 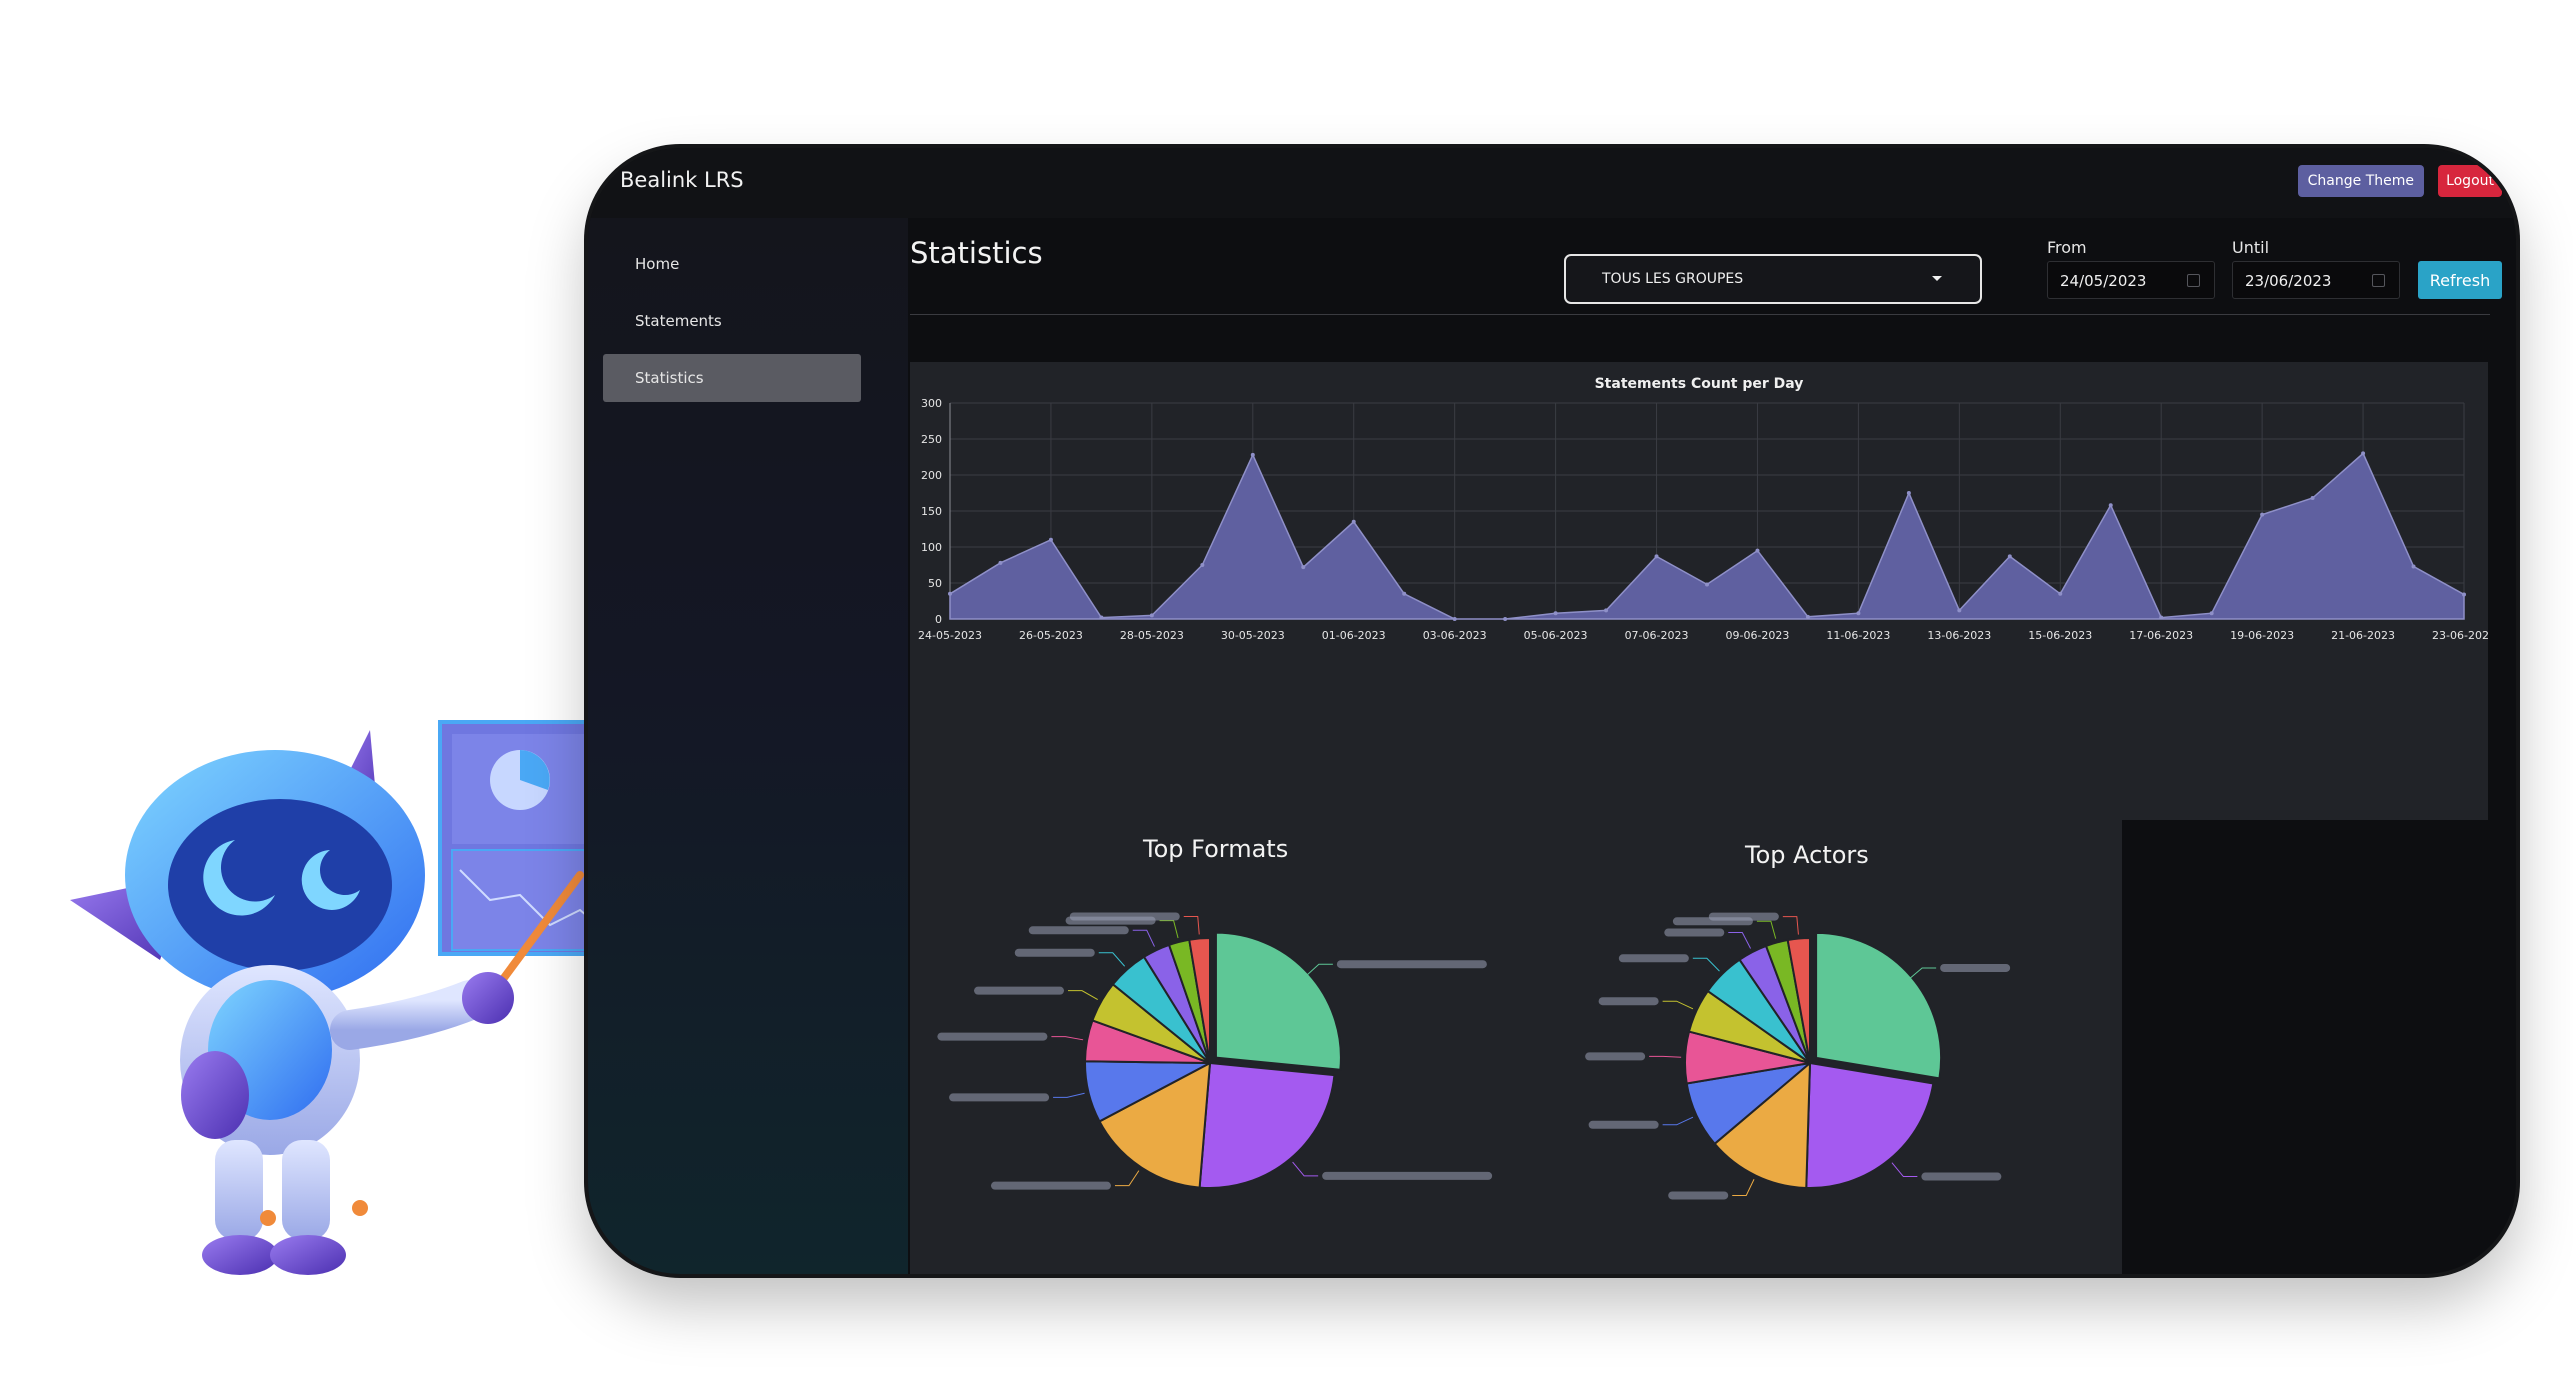 What do you see at coordinates (1807, 855) in the screenshot?
I see `top-actors-title: Top Actors` at bounding box center [1807, 855].